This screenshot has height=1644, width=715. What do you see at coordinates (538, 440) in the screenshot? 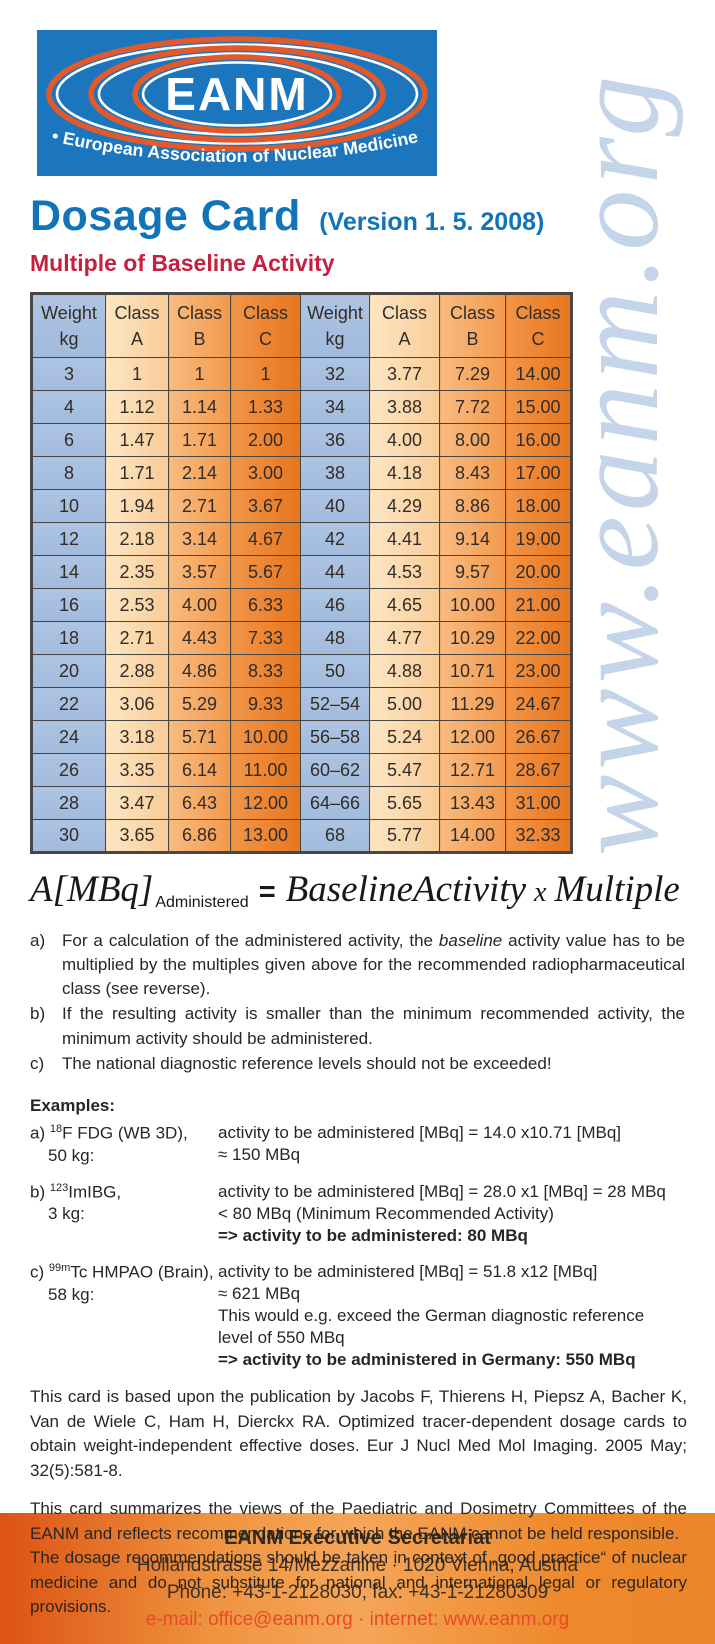
I see `table-cell: 16.00` at bounding box center [538, 440].